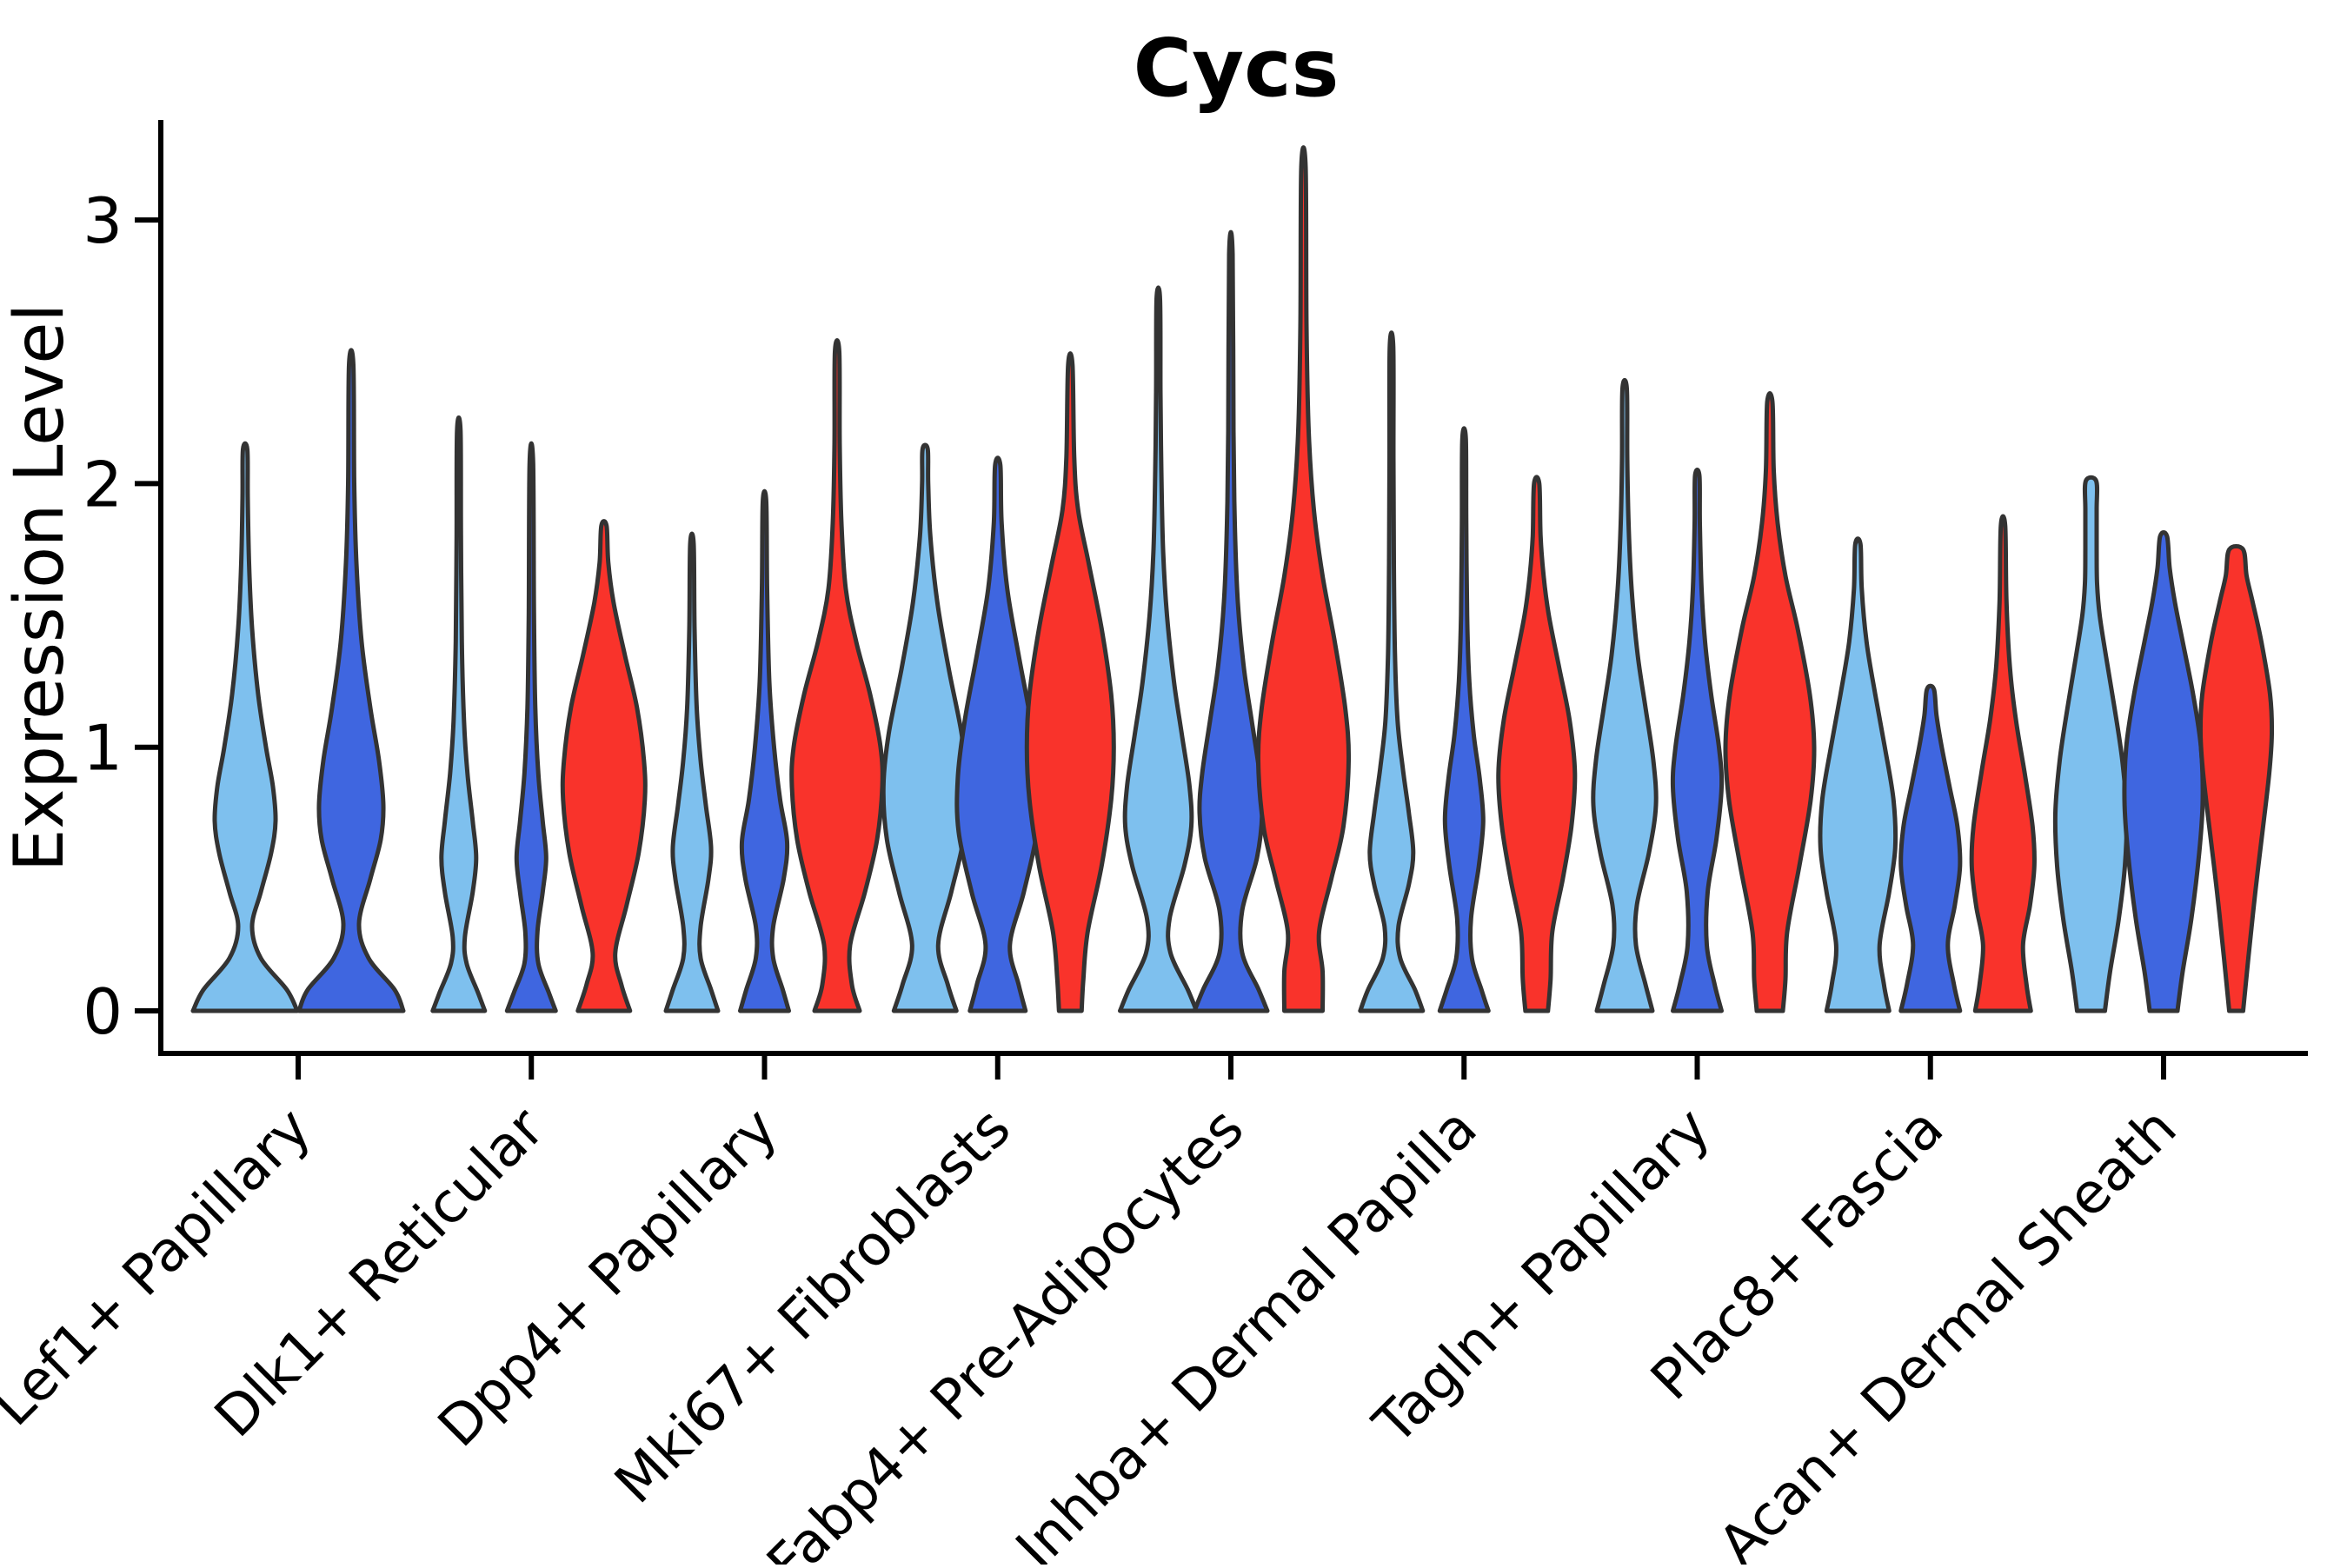  What do you see at coordinates (692, 772) in the screenshot?
I see `violin-dpp4+-light-blue` at bounding box center [692, 772].